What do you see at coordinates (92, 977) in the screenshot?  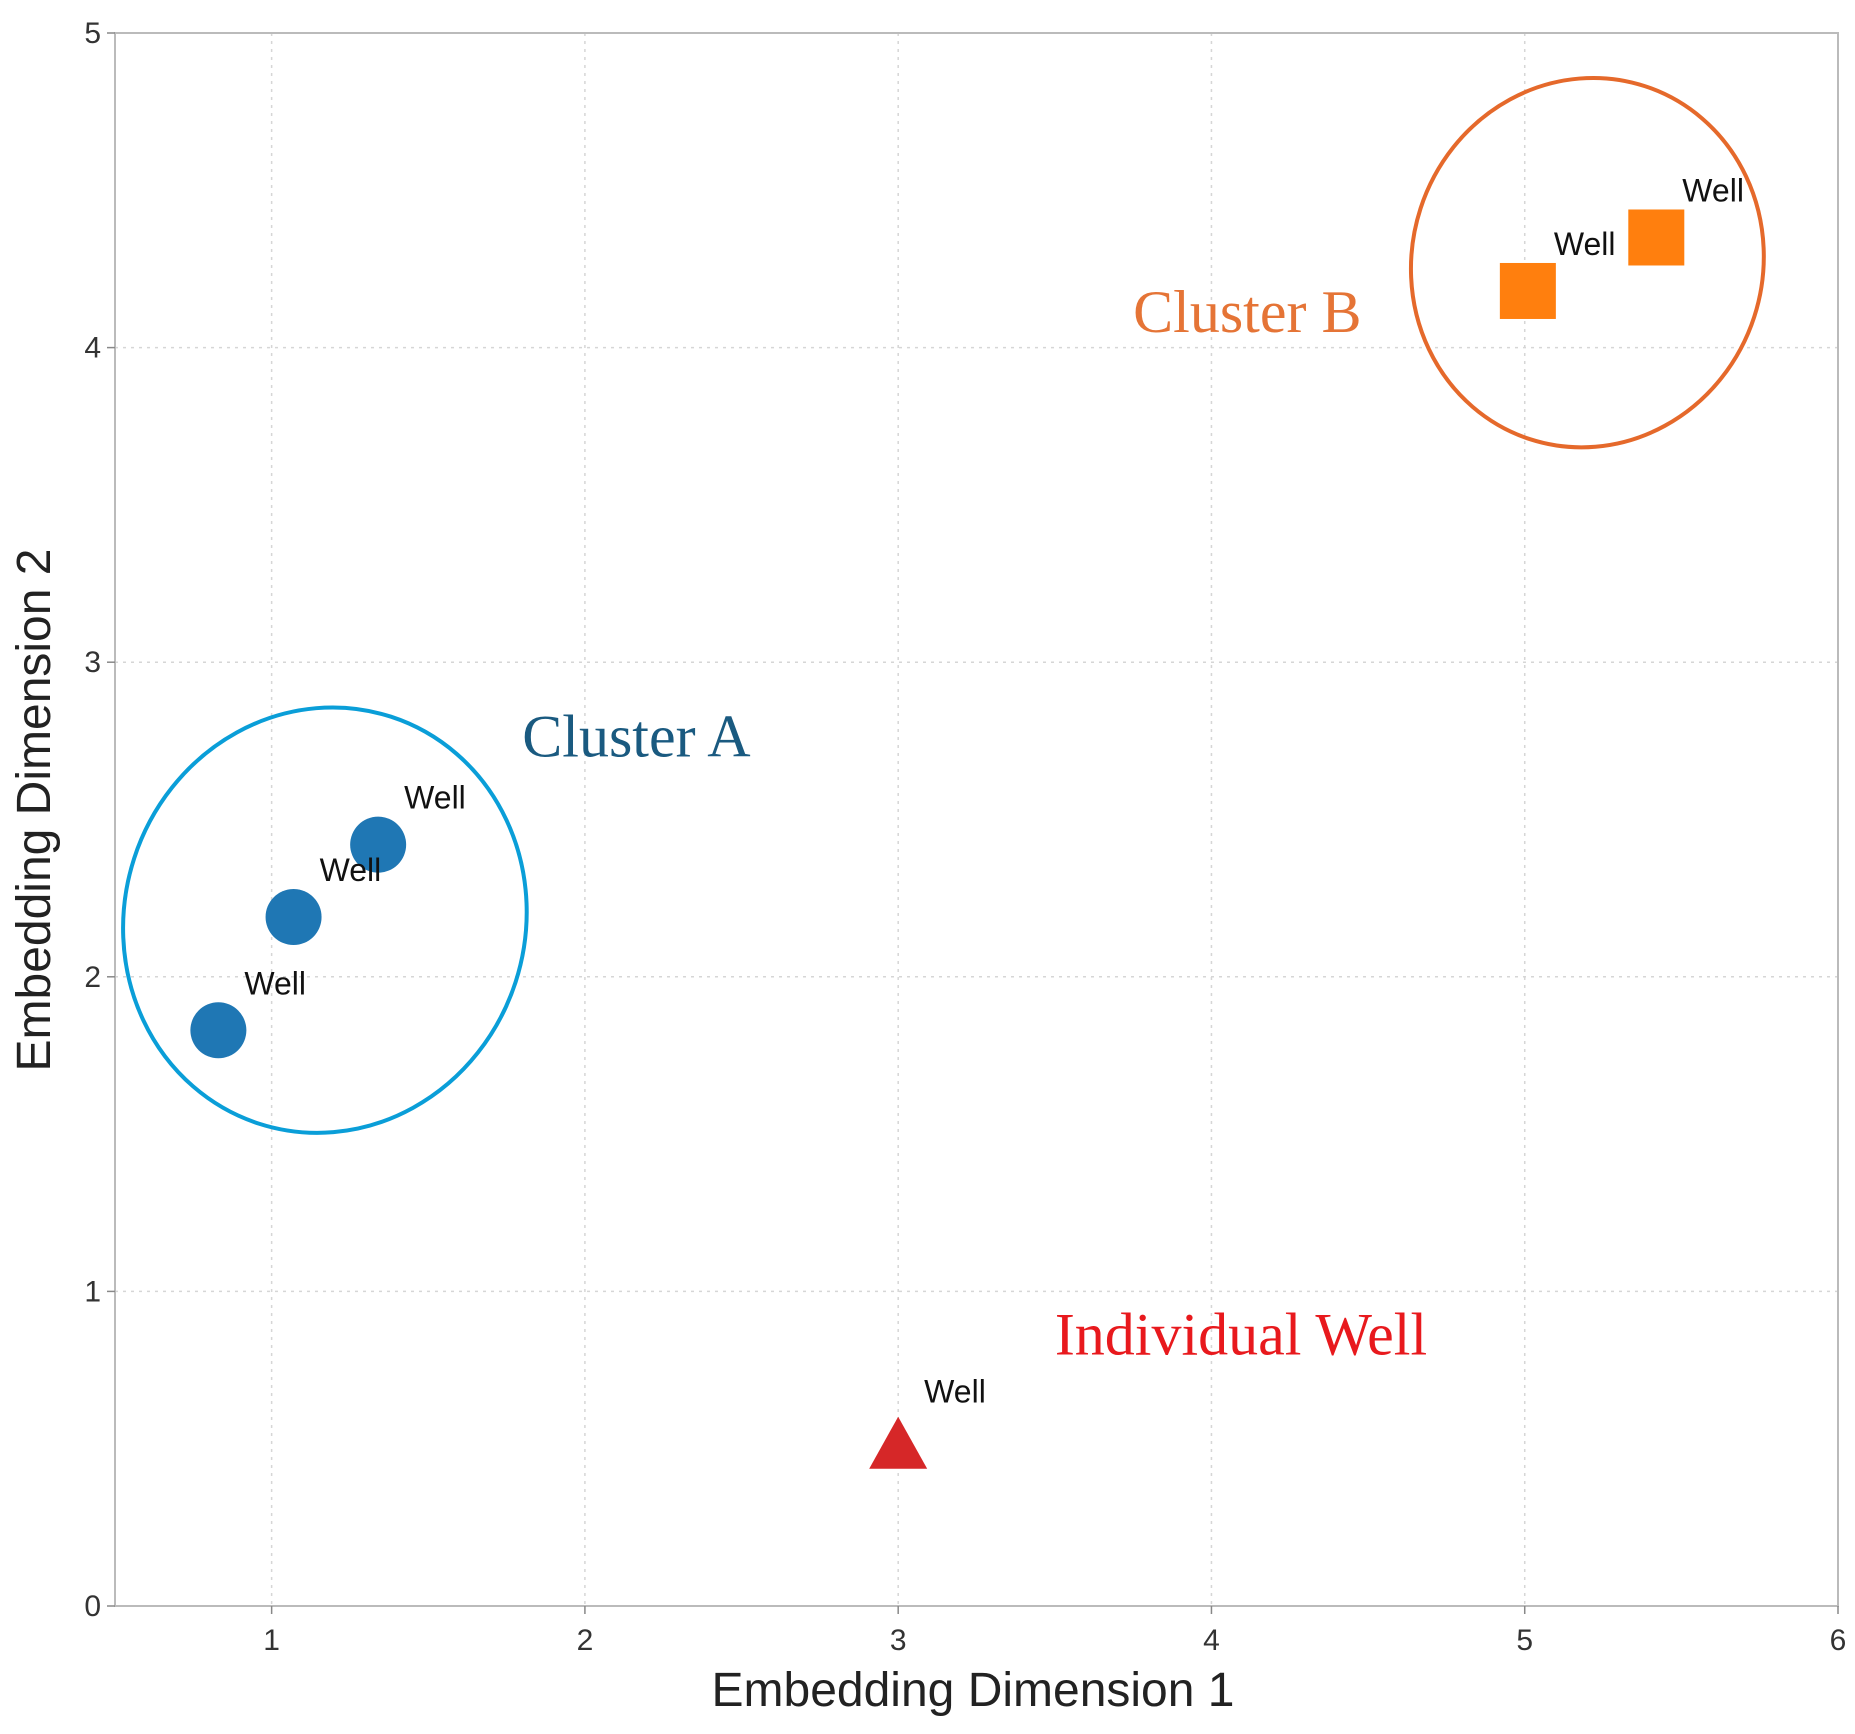 I see `y-tick-label: 2` at bounding box center [92, 977].